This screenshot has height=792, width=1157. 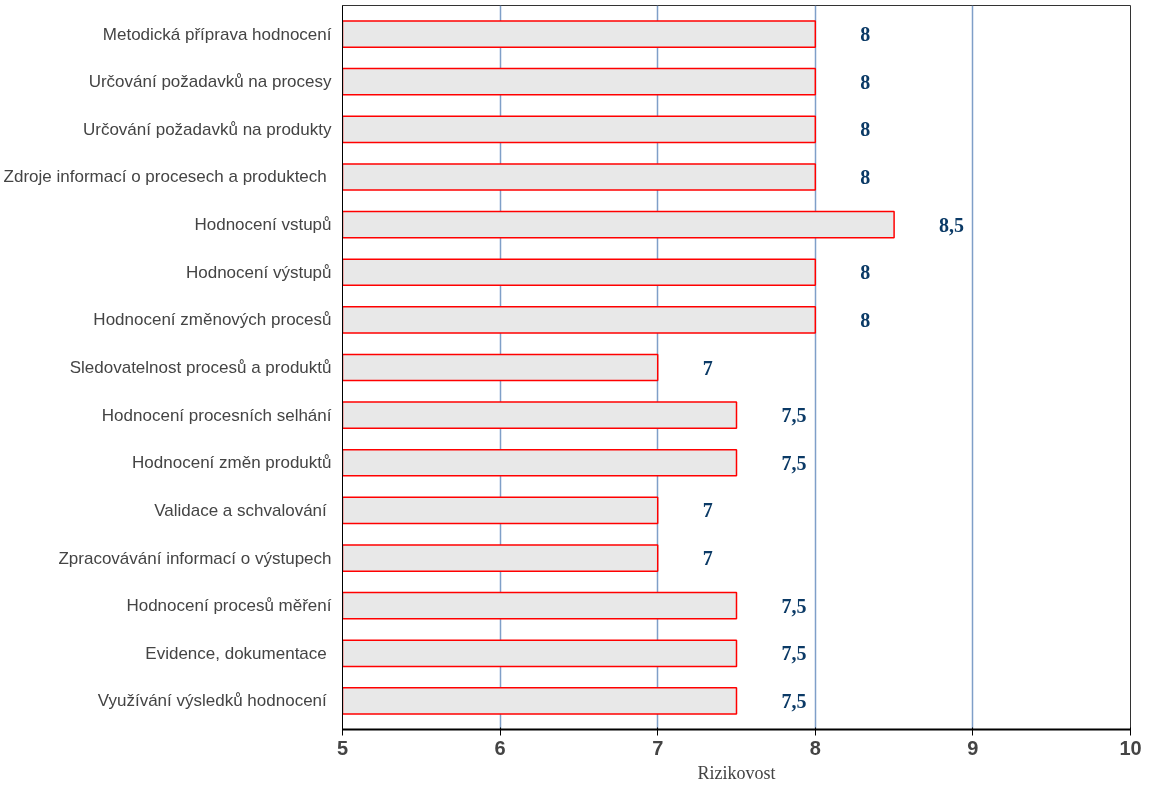 What do you see at coordinates (1130, 747) in the screenshot?
I see `x-tick-label: 10` at bounding box center [1130, 747].